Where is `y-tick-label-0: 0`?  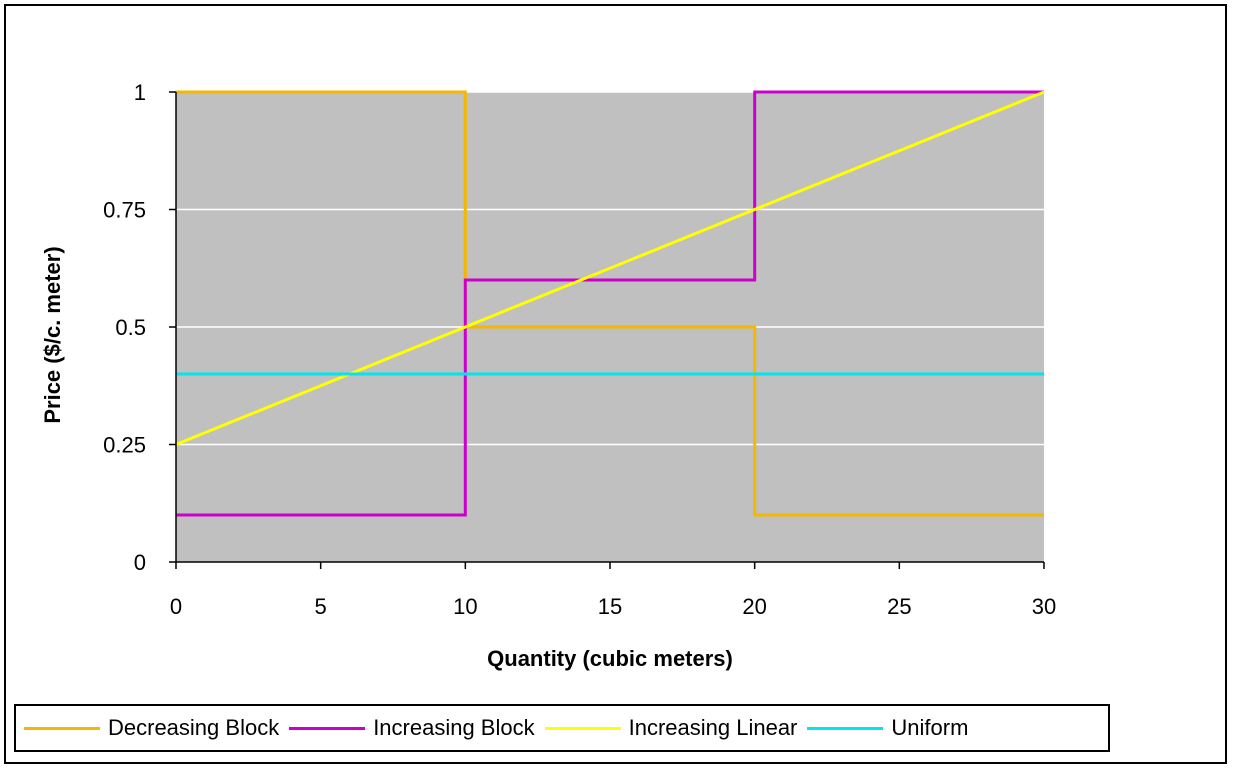
y-tick-label-0: 0 is located at coordinates (140, 562).